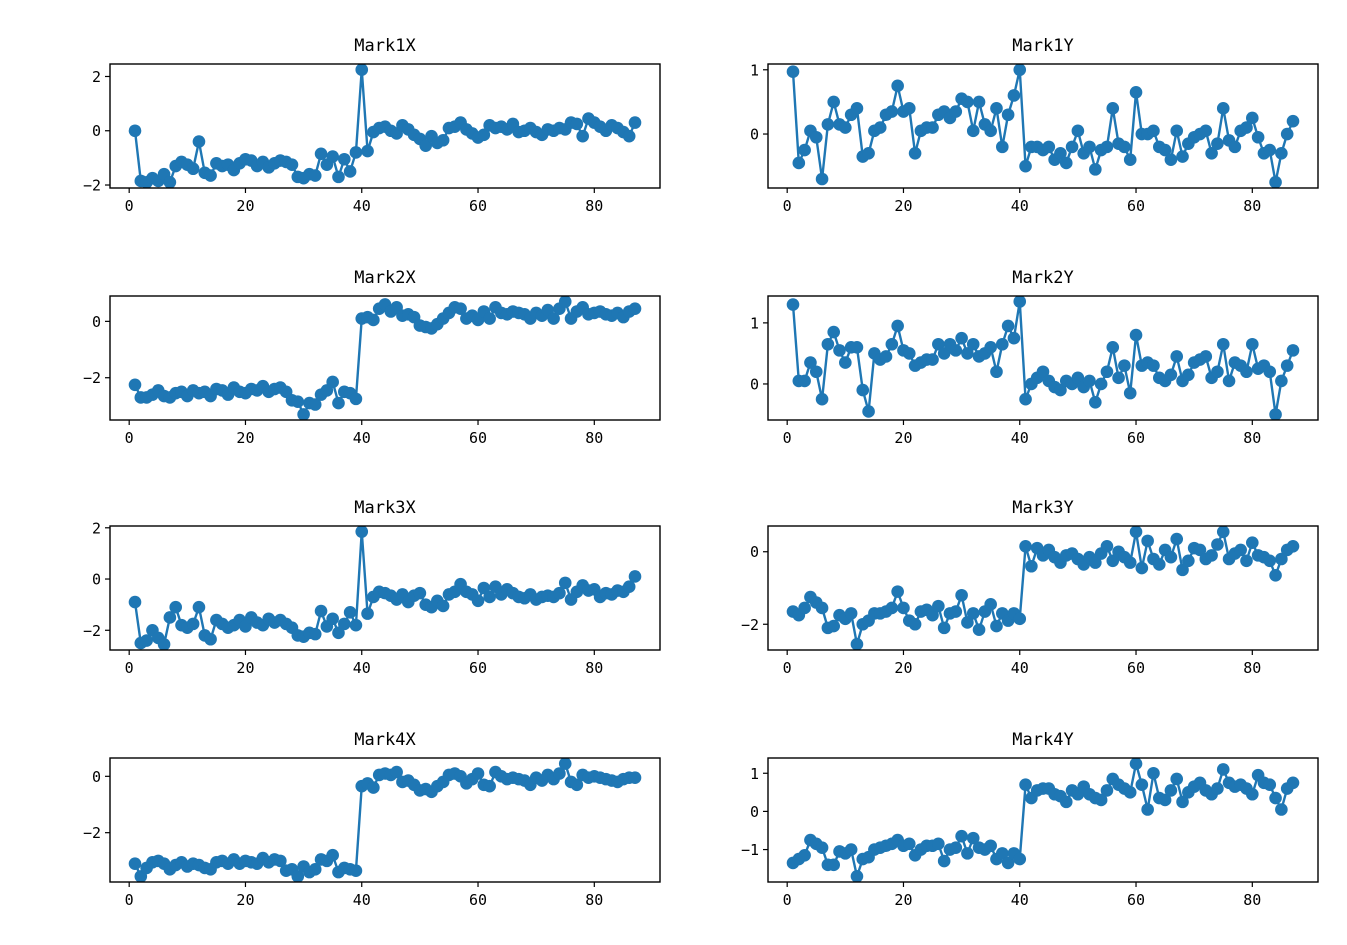  What do you see at coordinates (385, 46) in the screenshot?
I see `chart-title-mark1x: Mark1X` at bounding box center [385, 46].